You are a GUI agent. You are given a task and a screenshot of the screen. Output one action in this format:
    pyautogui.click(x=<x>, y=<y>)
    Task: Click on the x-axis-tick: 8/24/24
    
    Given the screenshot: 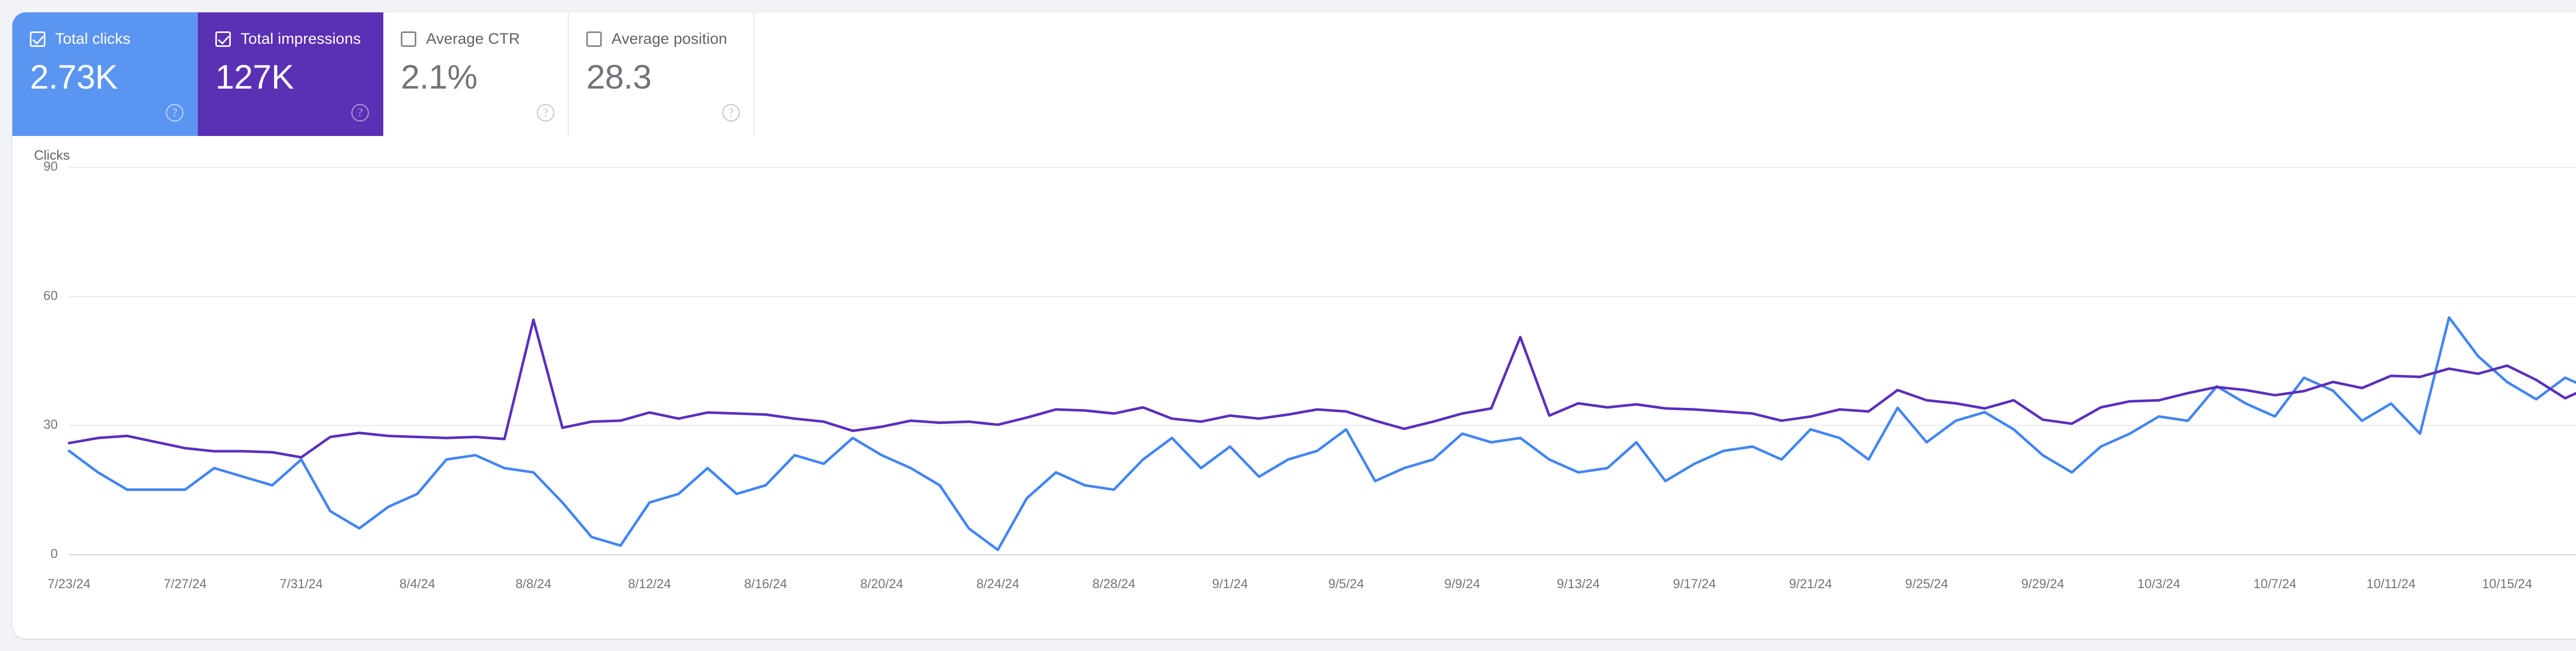 What is the action you would take?
    pyautogui.click(x=998, y=584)
    